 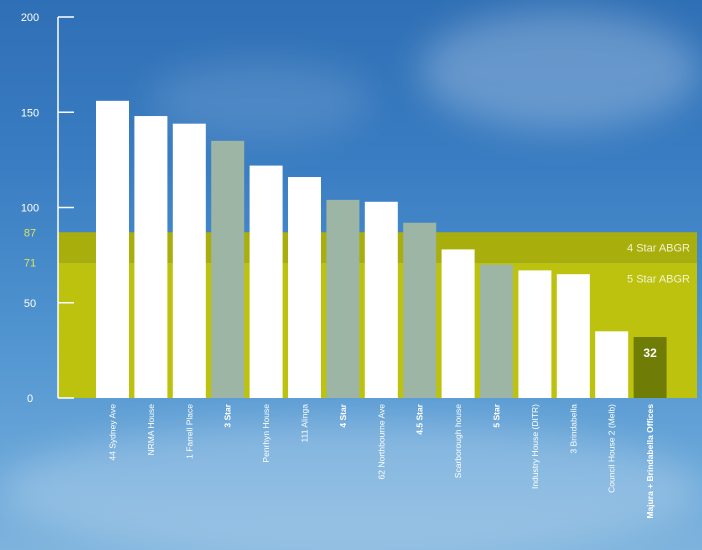 What do you see at coordinates (305, 423) in the screenshot?
I see `x-tick-label: 111 Alinga` at bounding box center [305, 423].